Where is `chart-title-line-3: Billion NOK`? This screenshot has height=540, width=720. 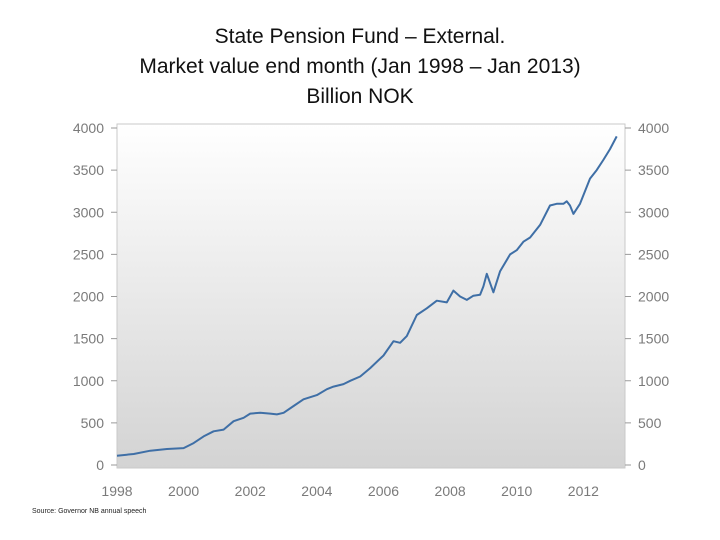
chart-title-line-3: Billion NOK is located at coordinates (360, 96).